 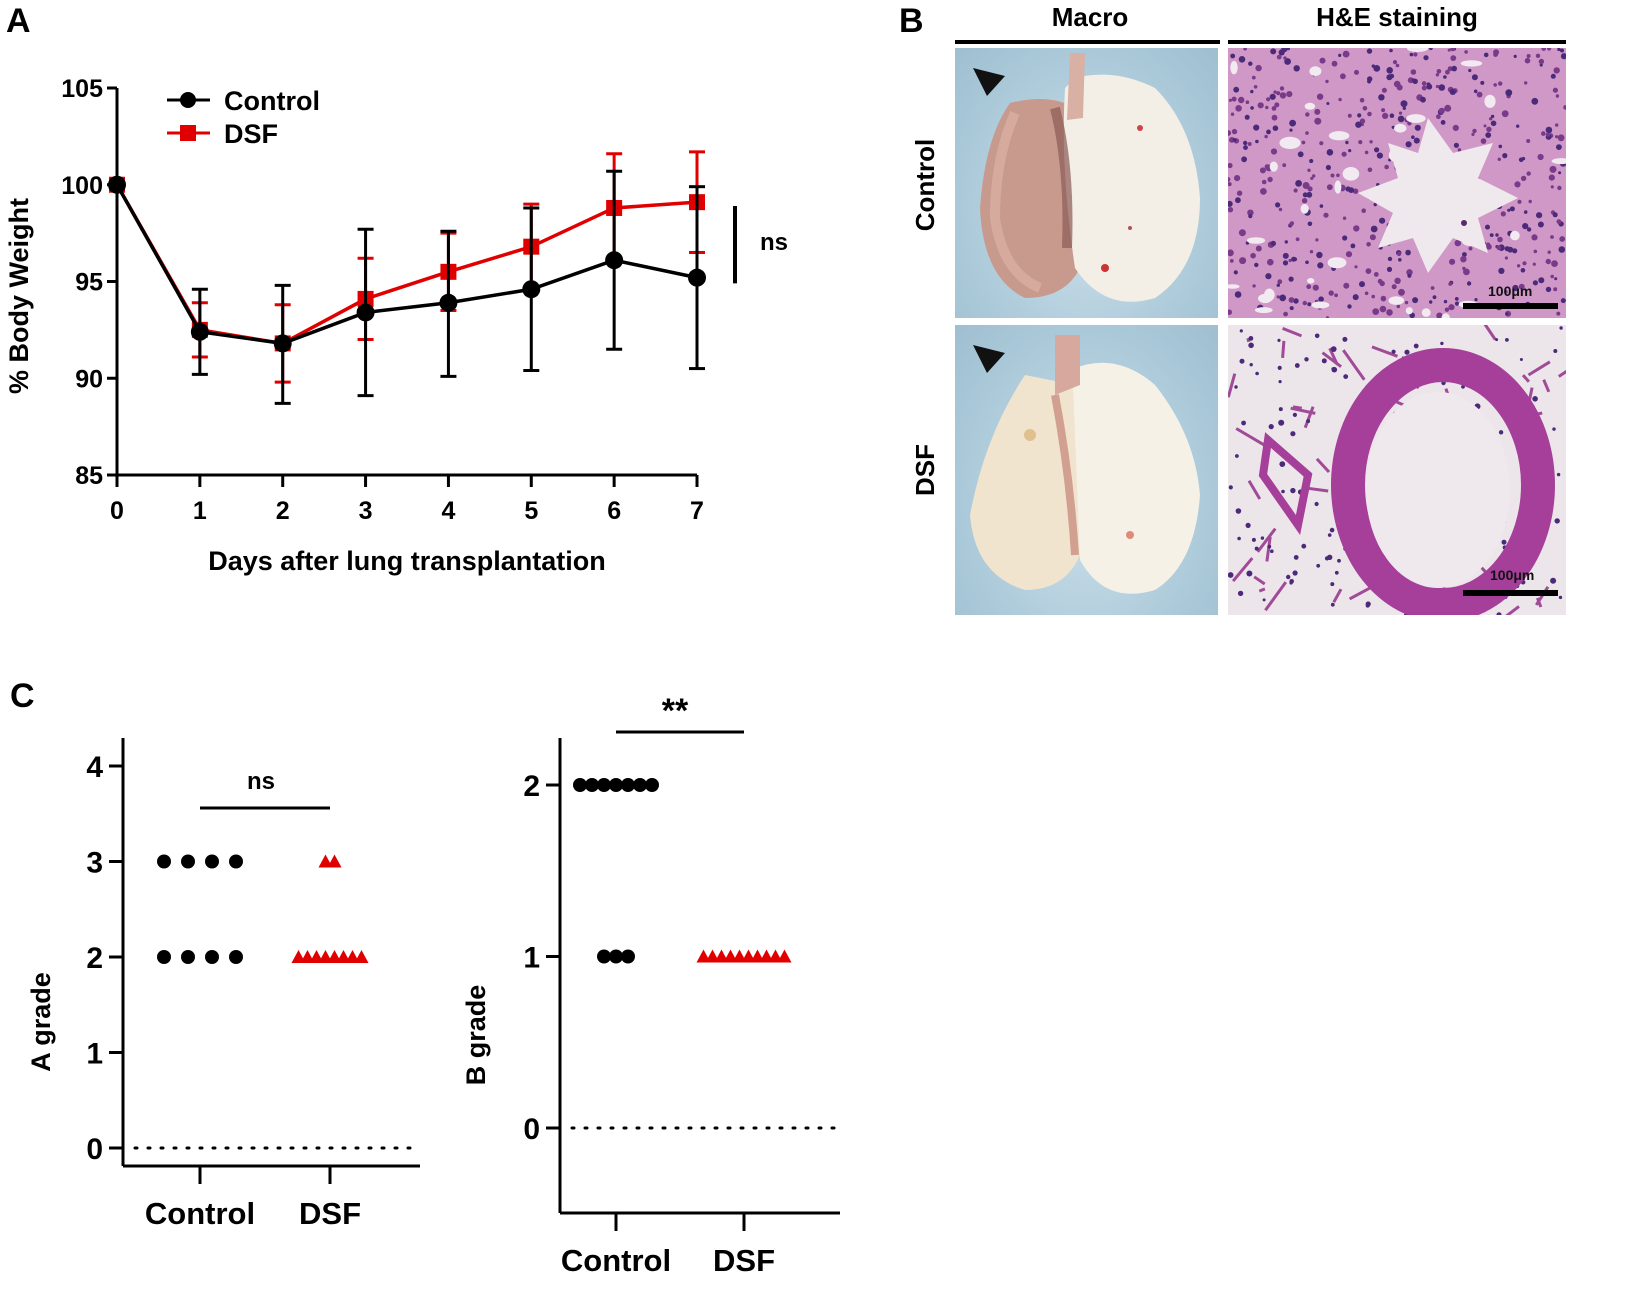 I want to click on scale-bar-label: 100μm, so click(x=1510, y=291).